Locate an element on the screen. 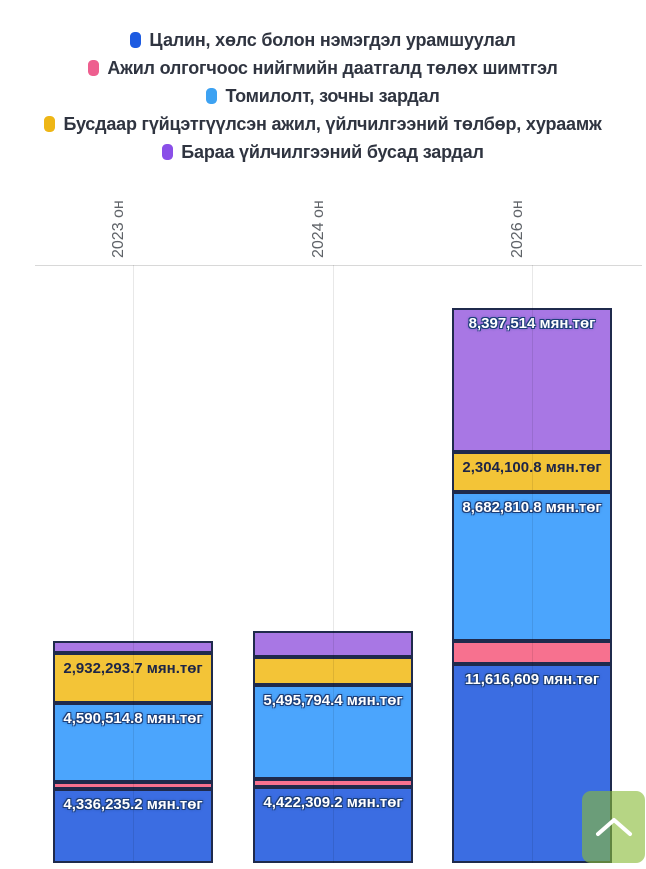 This screenshot has width=646, height=869. chevron-up-icon is located at coordinates (613, 827).